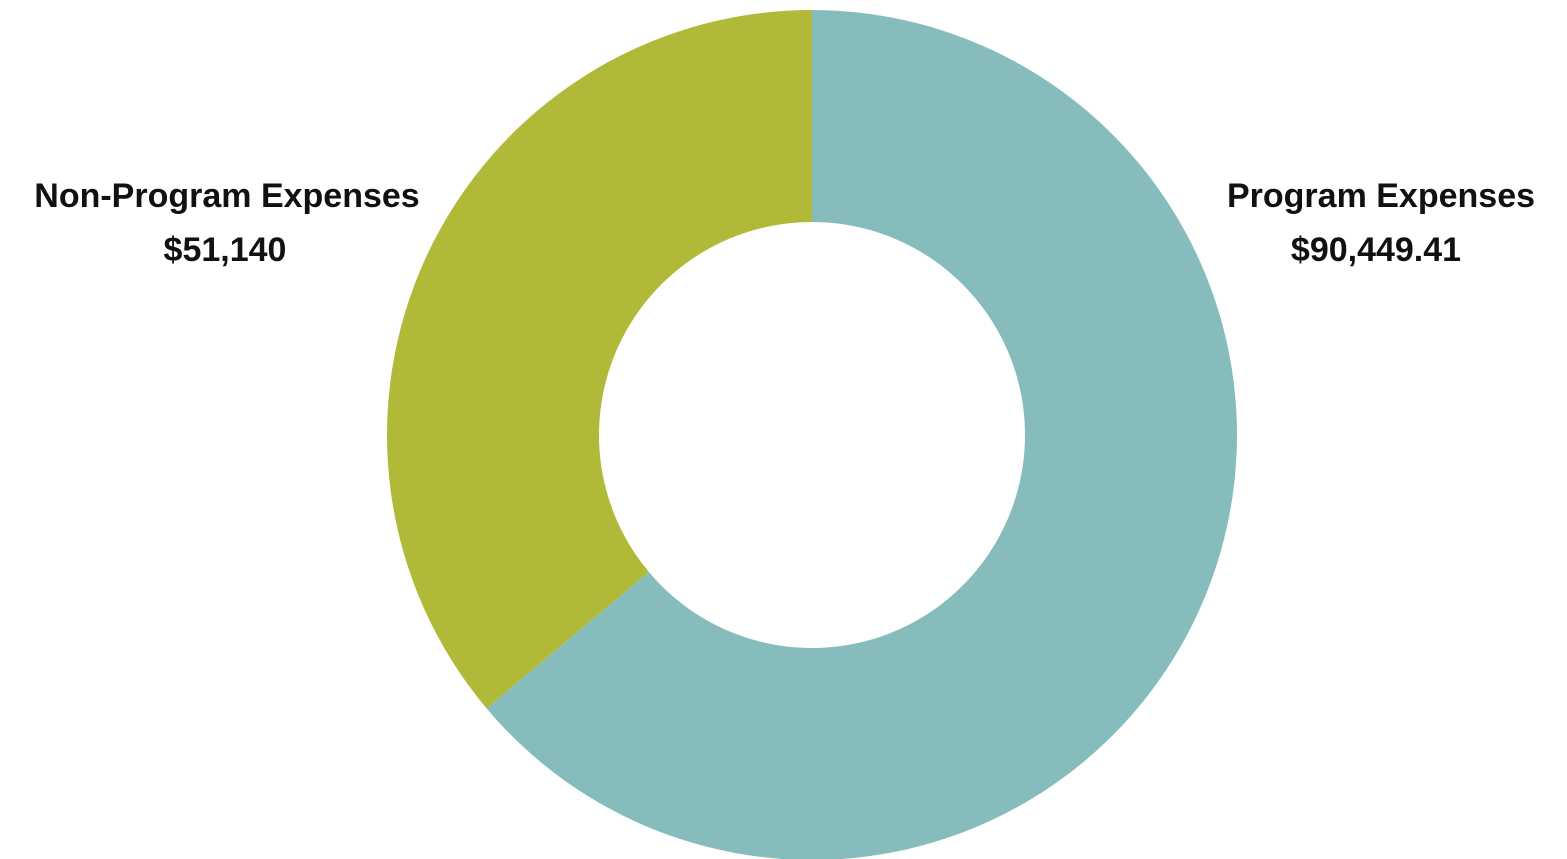 This screenshot has width=1567, height=859. What do you see at coordinates (1376, 250) in the screenshot?
I see `slice-label-program-value: $90,449.41` at bounding box center [1376, 250].